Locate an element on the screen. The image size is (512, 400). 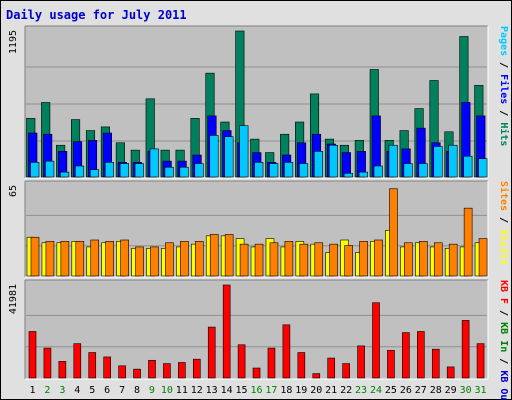
x-tick-label: 1 is located at coordinates (32, 390).